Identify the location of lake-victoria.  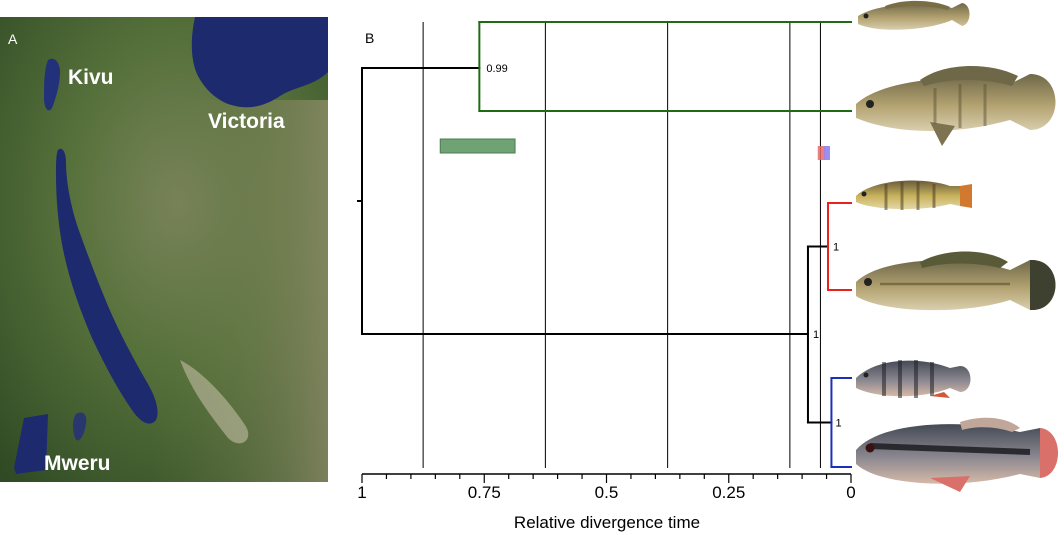
(259, 62).